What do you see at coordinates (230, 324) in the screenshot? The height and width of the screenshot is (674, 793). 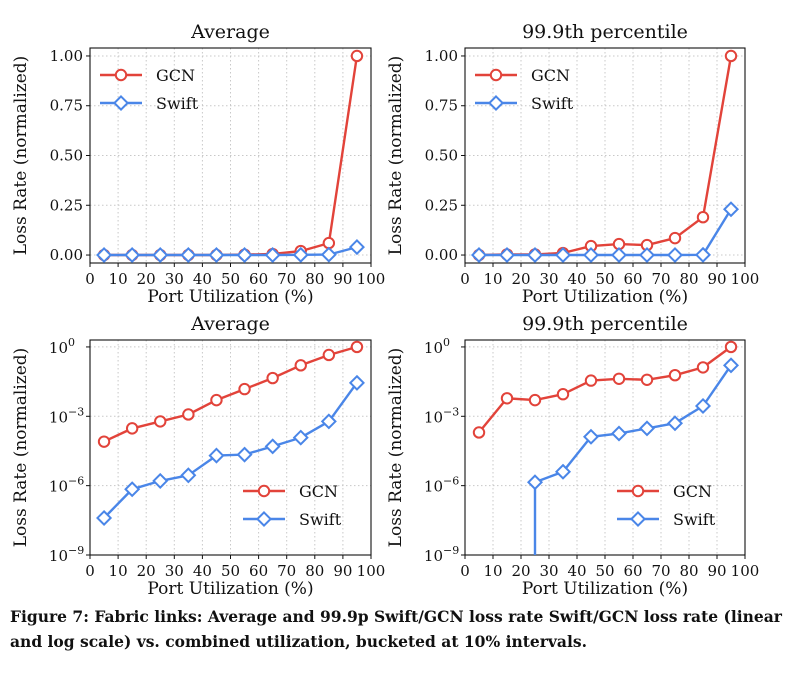 I see `panel-title: Average` at bounding box center [230, 324].